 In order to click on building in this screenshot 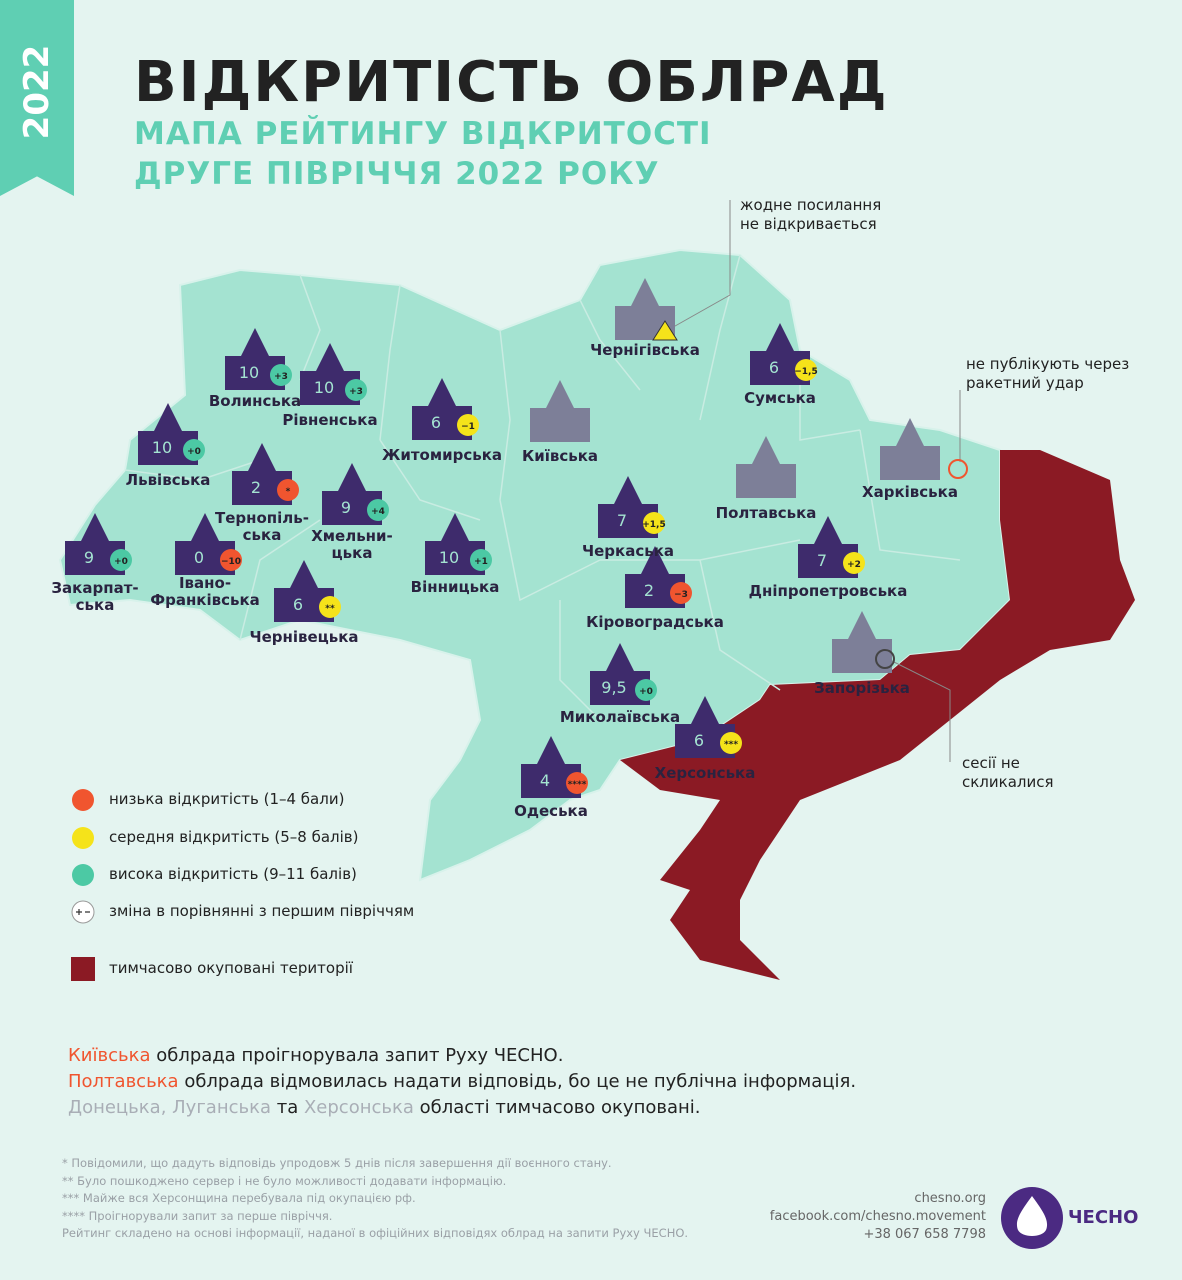, I will do `click(560, 425)`.